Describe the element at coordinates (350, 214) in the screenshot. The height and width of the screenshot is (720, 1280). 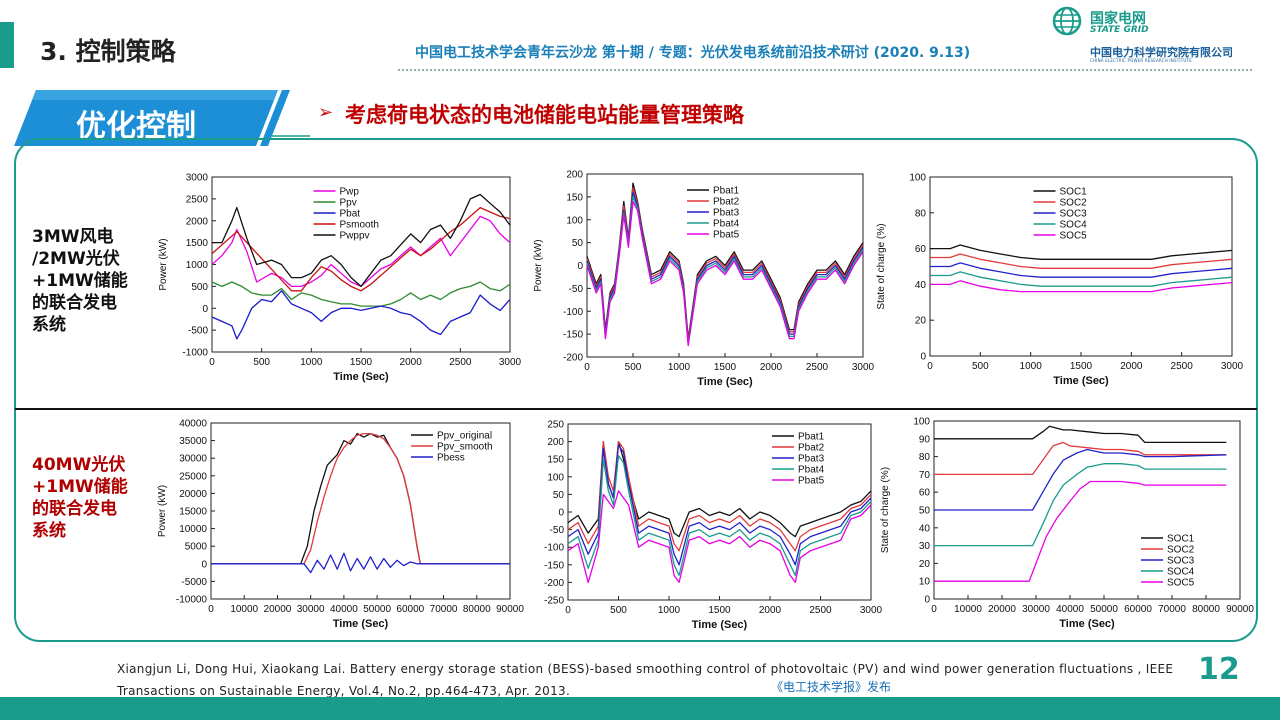
I see `legend-label: Pbat` at that location.